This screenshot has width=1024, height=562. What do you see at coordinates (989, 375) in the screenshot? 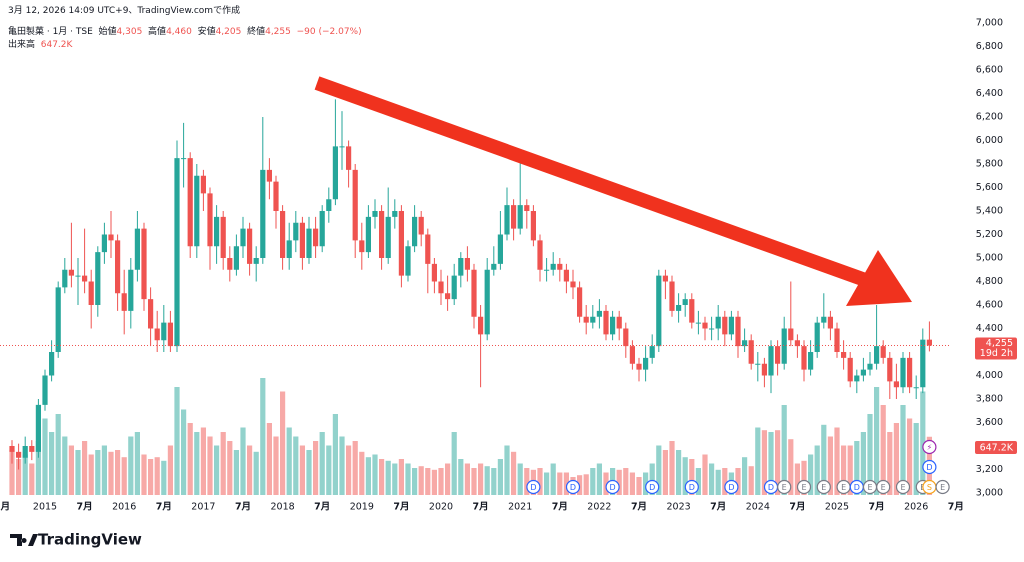
I see `y-tick-label: 4,000` at bounding box center [989, 375].